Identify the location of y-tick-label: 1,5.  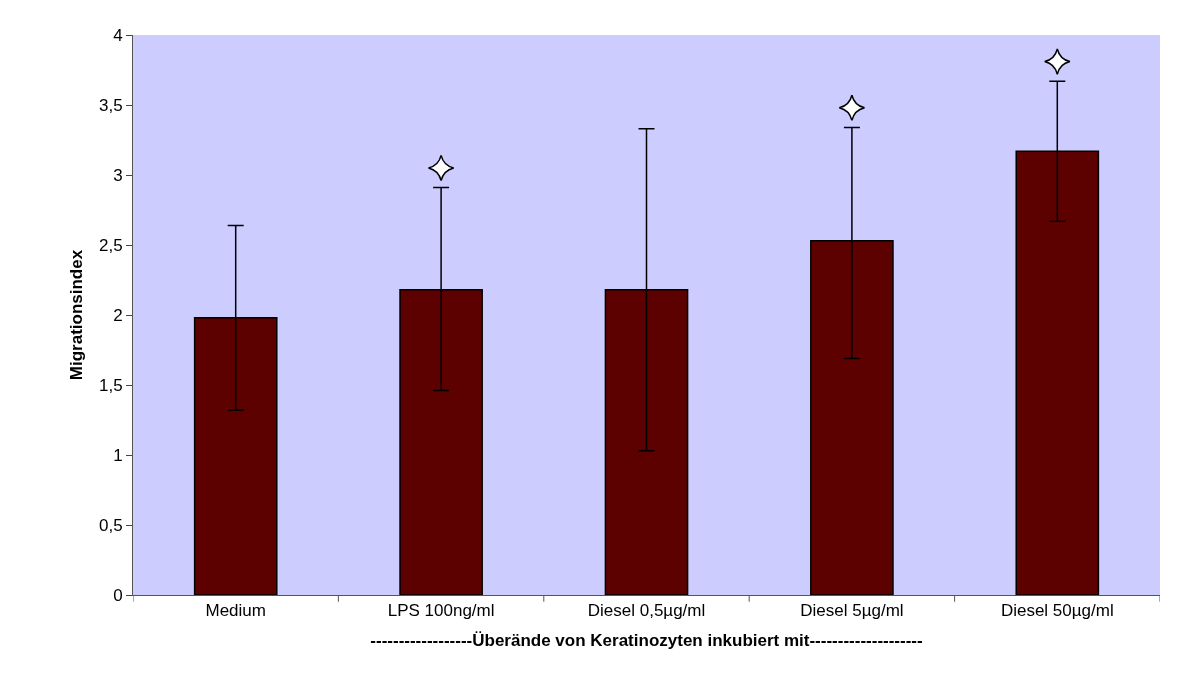
(110, 385).